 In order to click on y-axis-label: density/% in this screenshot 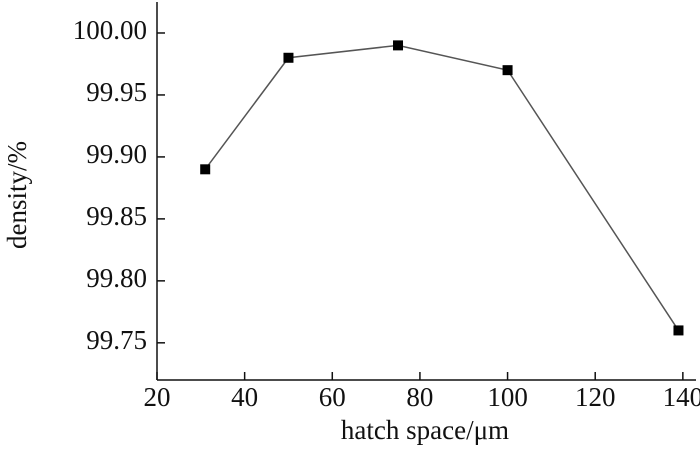, I will do `click(17, 195)`.